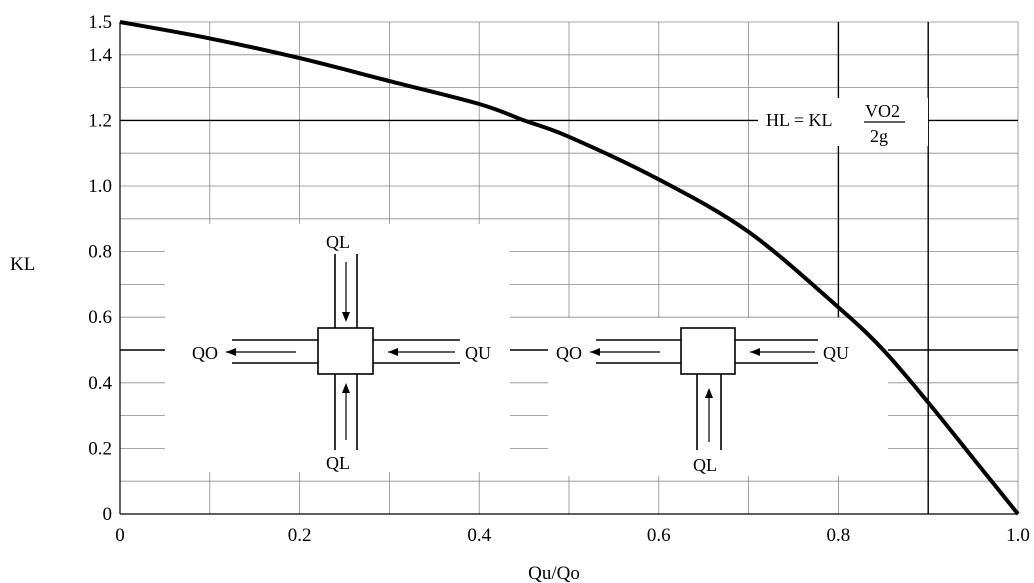  I want to click on y-tick-label: 0.8, so click(100, 252).